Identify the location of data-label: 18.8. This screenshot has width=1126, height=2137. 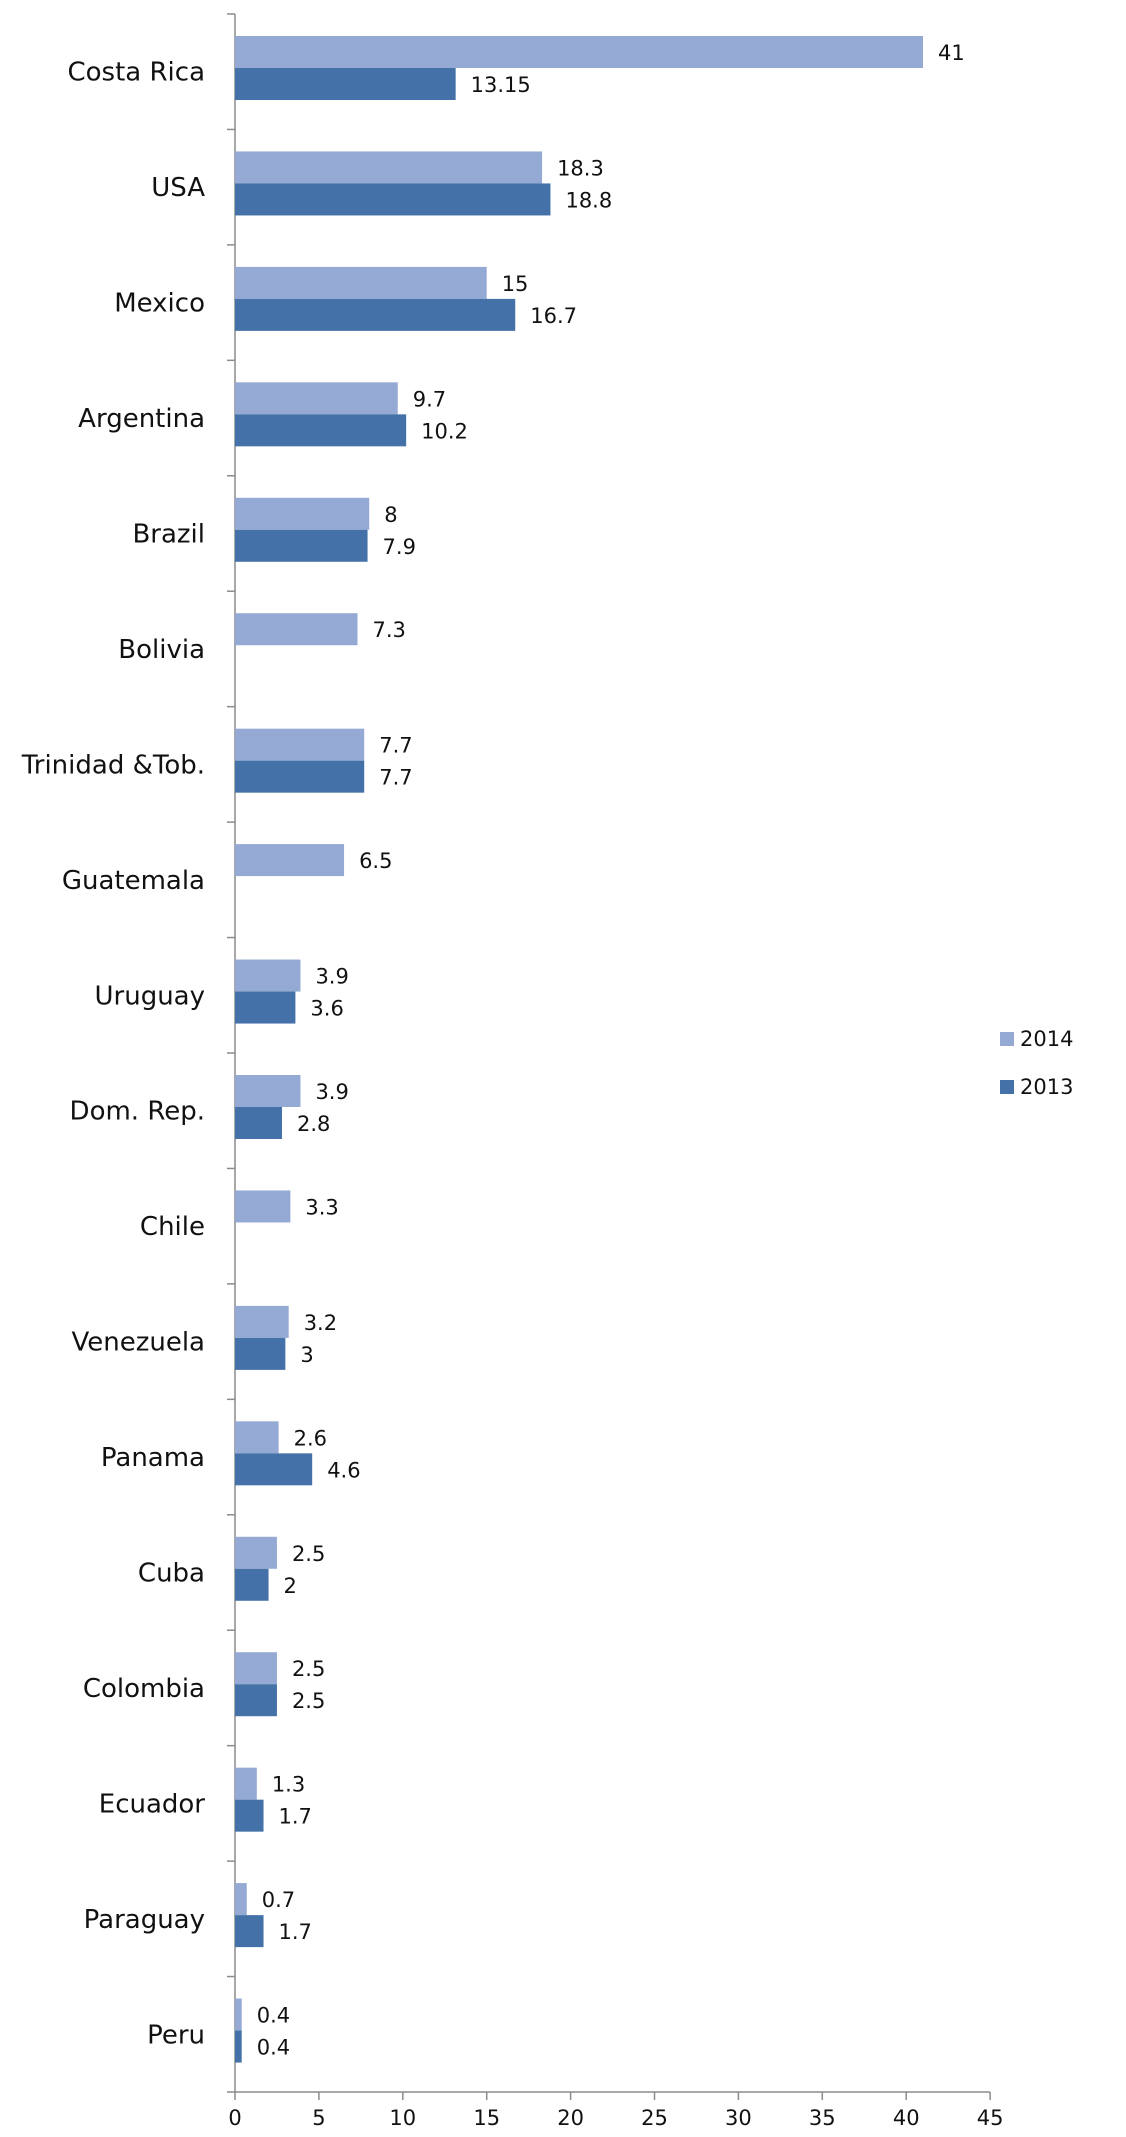
(588, 200).